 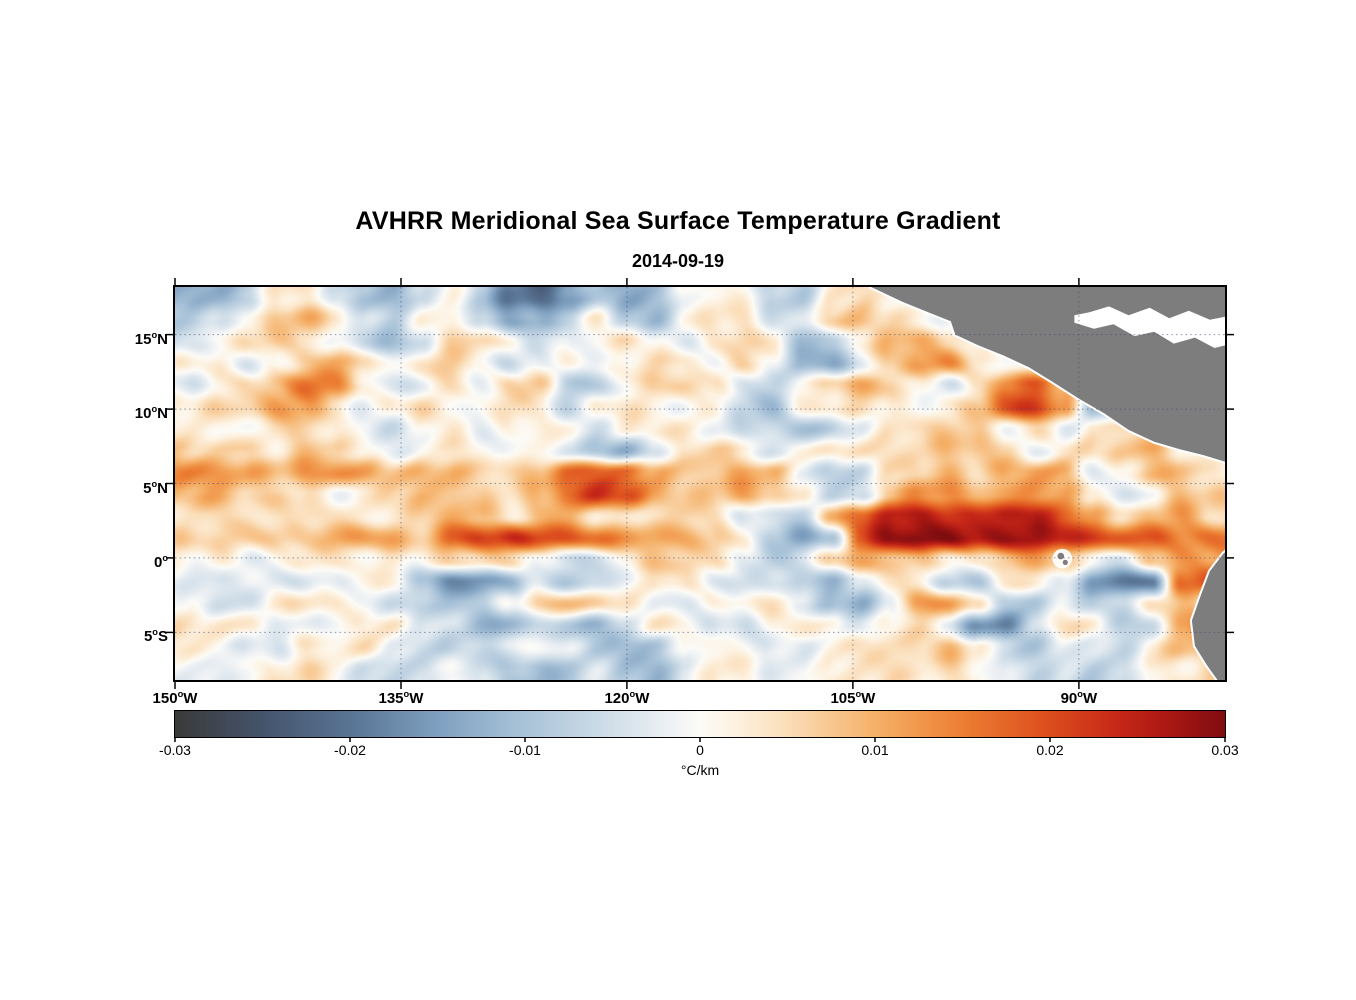 I want to click on colorbar-tick-label: 0.03, so click(x=1225, y=750).